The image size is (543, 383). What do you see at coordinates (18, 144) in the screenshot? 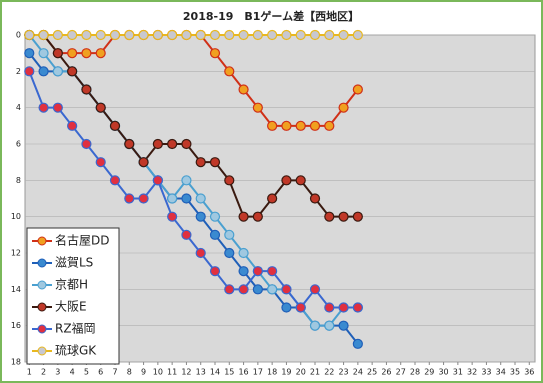
I see `y-tick-label: 6` at bounding box center [18, 144].